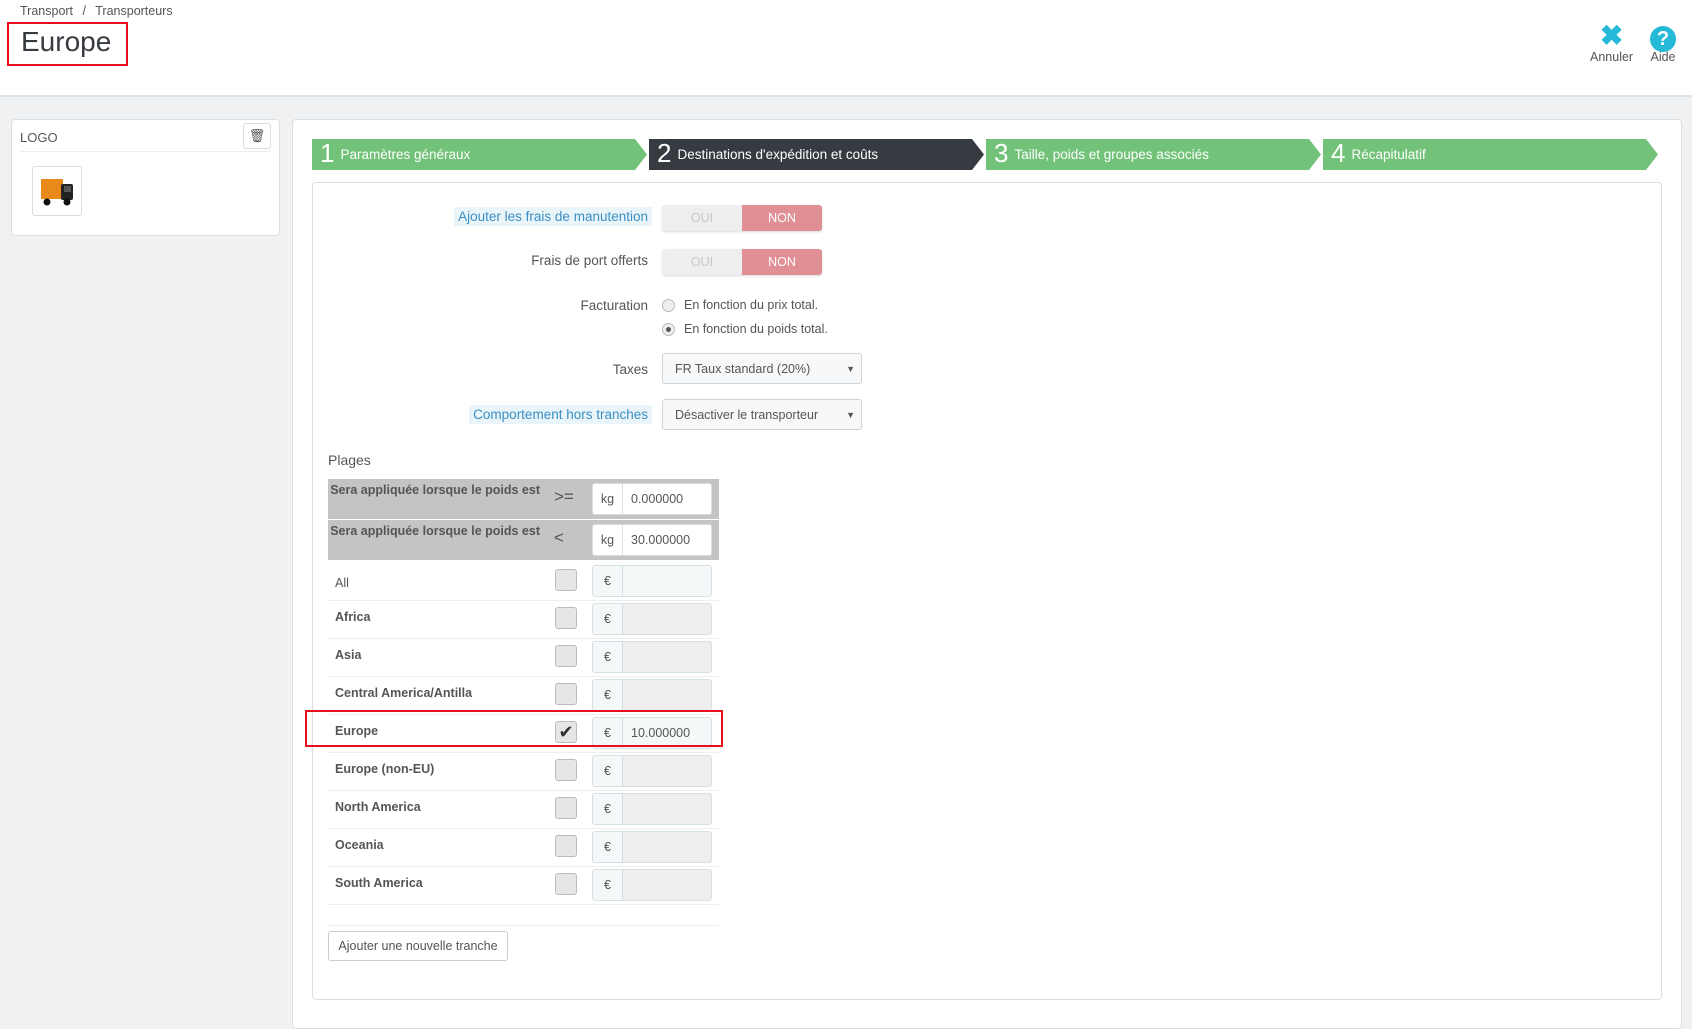 Image resolution: width=1692 pixels, height=1029 pixels. What do you see at coordinates (327, 152) in the screenshot?
I see `step-number: 1` at bounding box center [327, 152].